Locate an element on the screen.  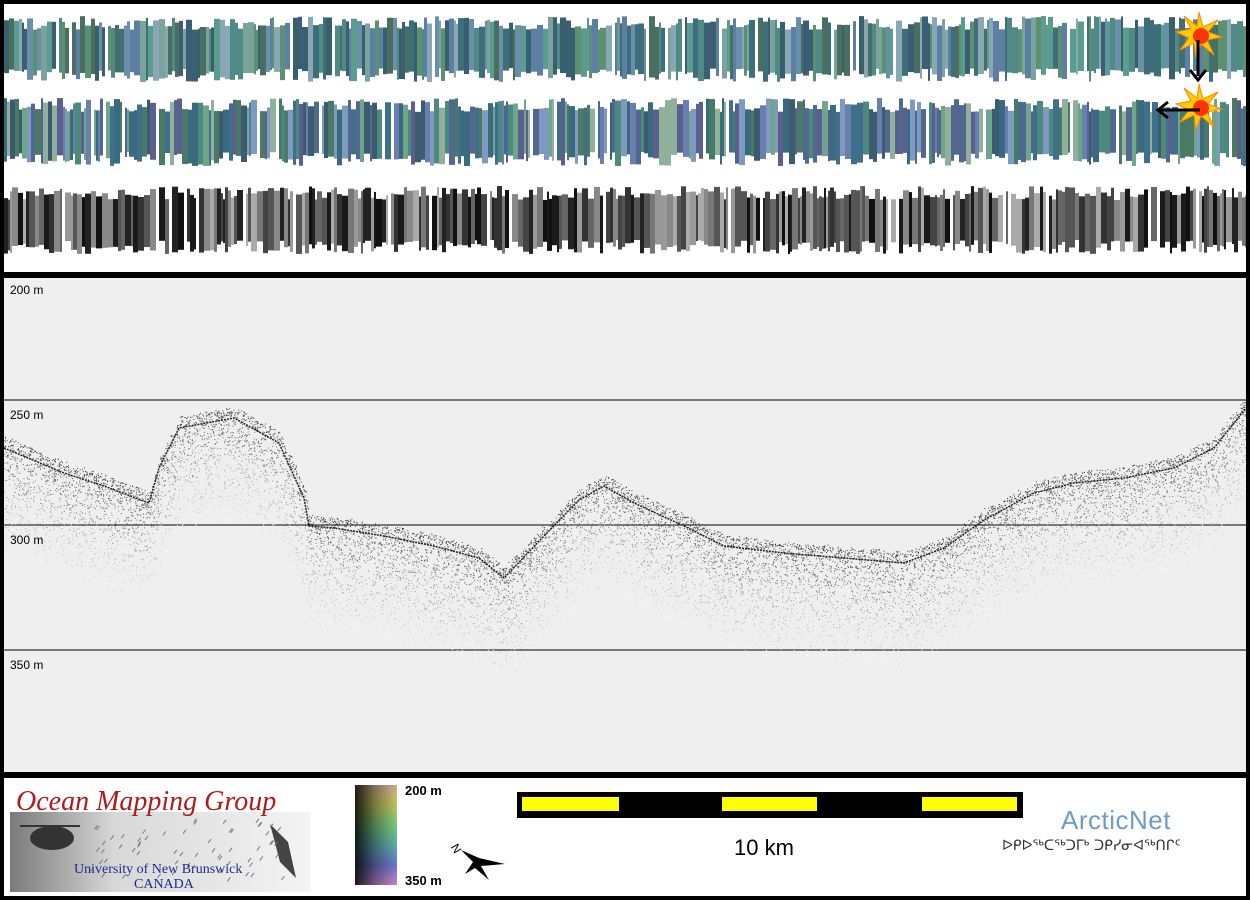
depth-colorbar-shade is located at coordinates (376, 835).